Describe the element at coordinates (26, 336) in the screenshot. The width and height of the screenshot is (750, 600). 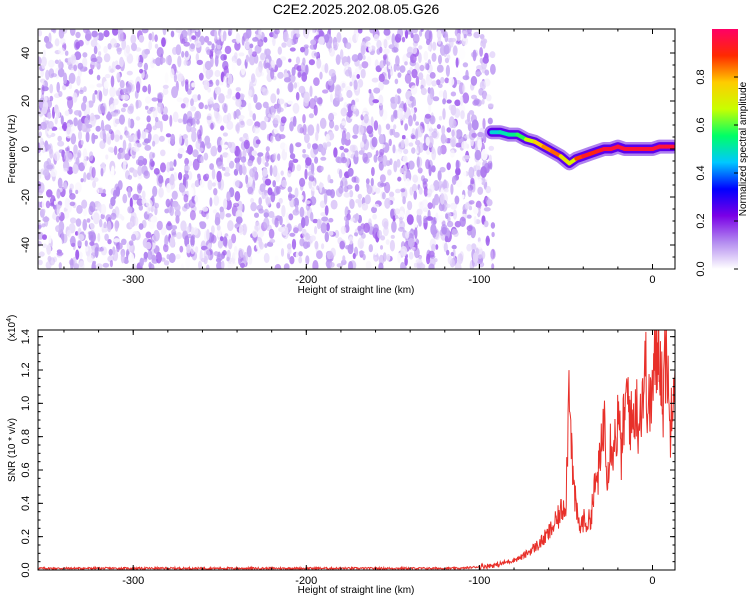
I see `snr-y-tick-label: 1.4` at that location.